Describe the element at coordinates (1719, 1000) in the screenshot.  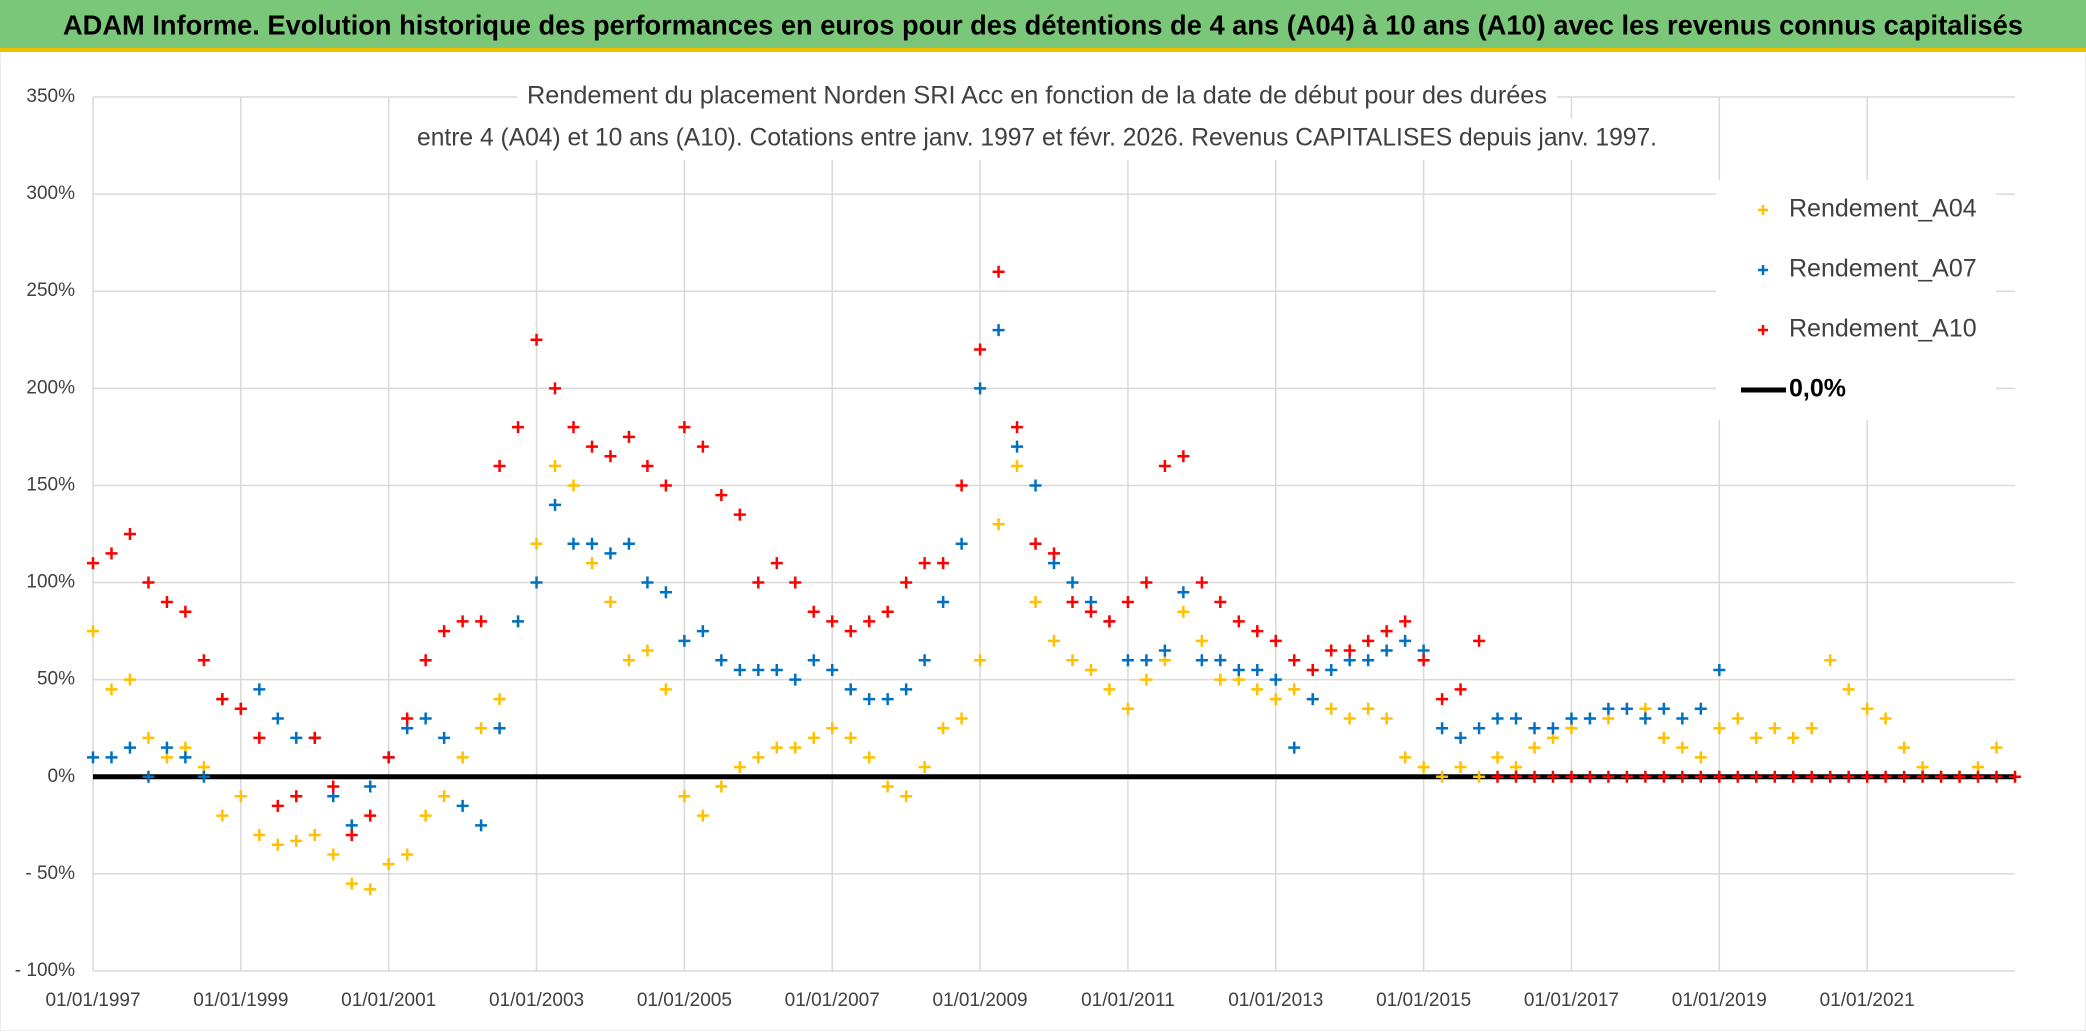
I see `x-tick-label: 01/01/2019` at that location.